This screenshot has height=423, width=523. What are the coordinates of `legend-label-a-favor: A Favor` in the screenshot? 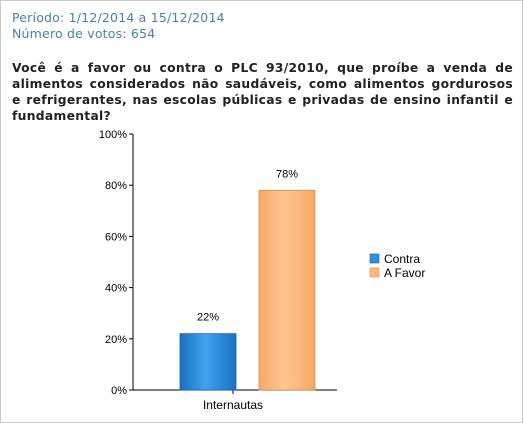 It's located at (404, 273).